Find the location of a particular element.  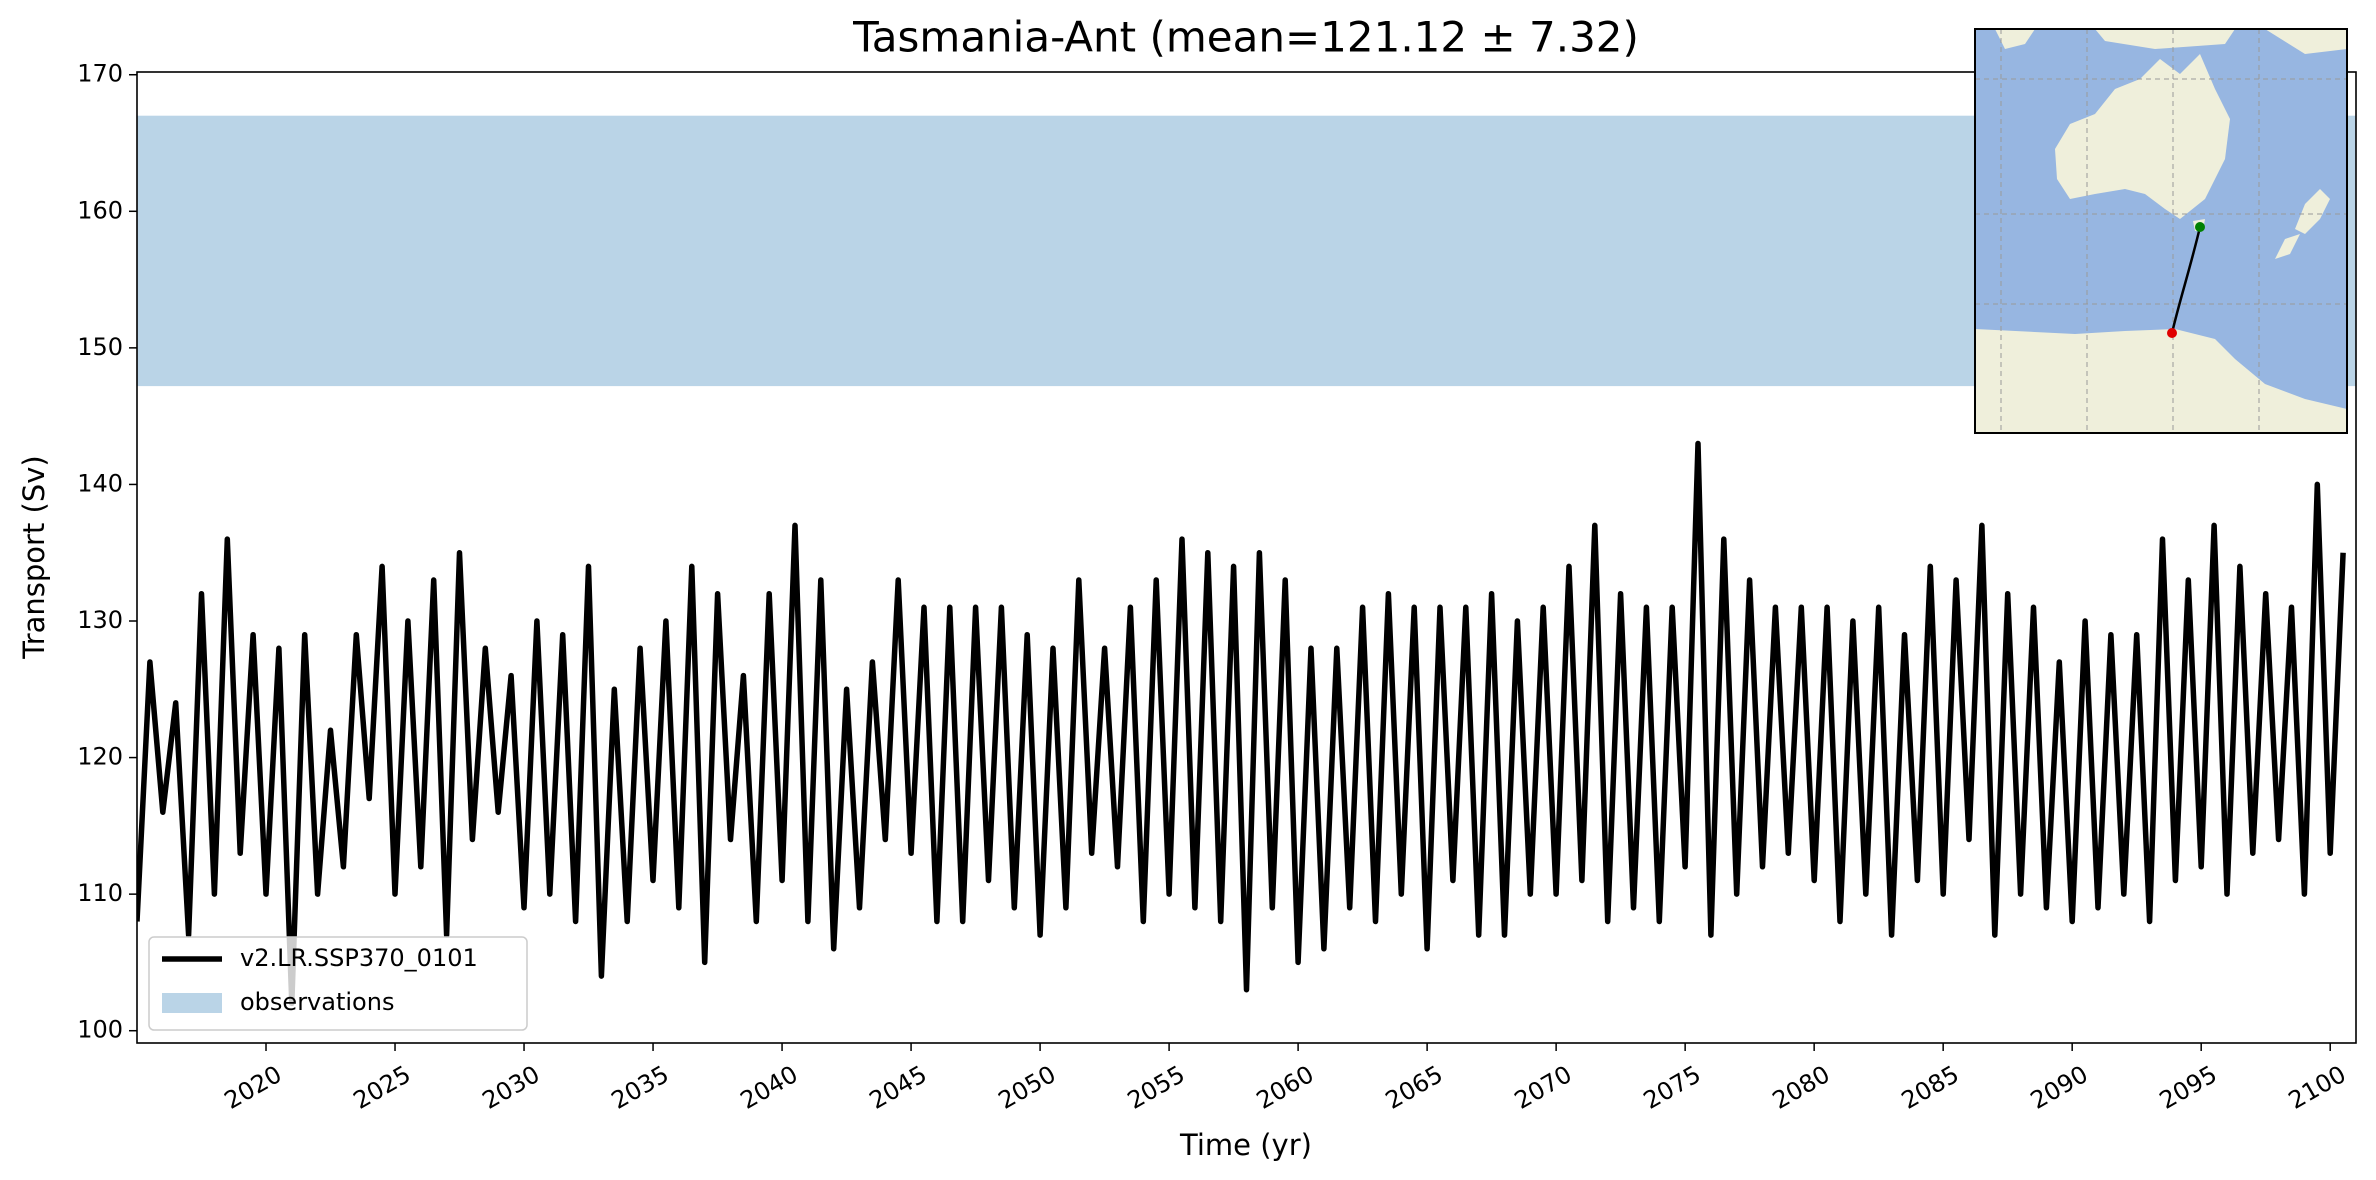

map-end is located at coordinates (2172, 333).